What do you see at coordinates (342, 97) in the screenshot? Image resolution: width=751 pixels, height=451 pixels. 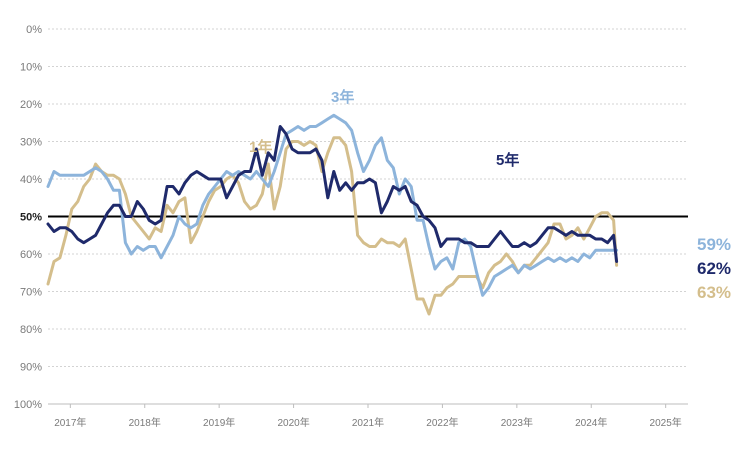 I see `series-label-3y: 3年` at bounding box center [342, 97].